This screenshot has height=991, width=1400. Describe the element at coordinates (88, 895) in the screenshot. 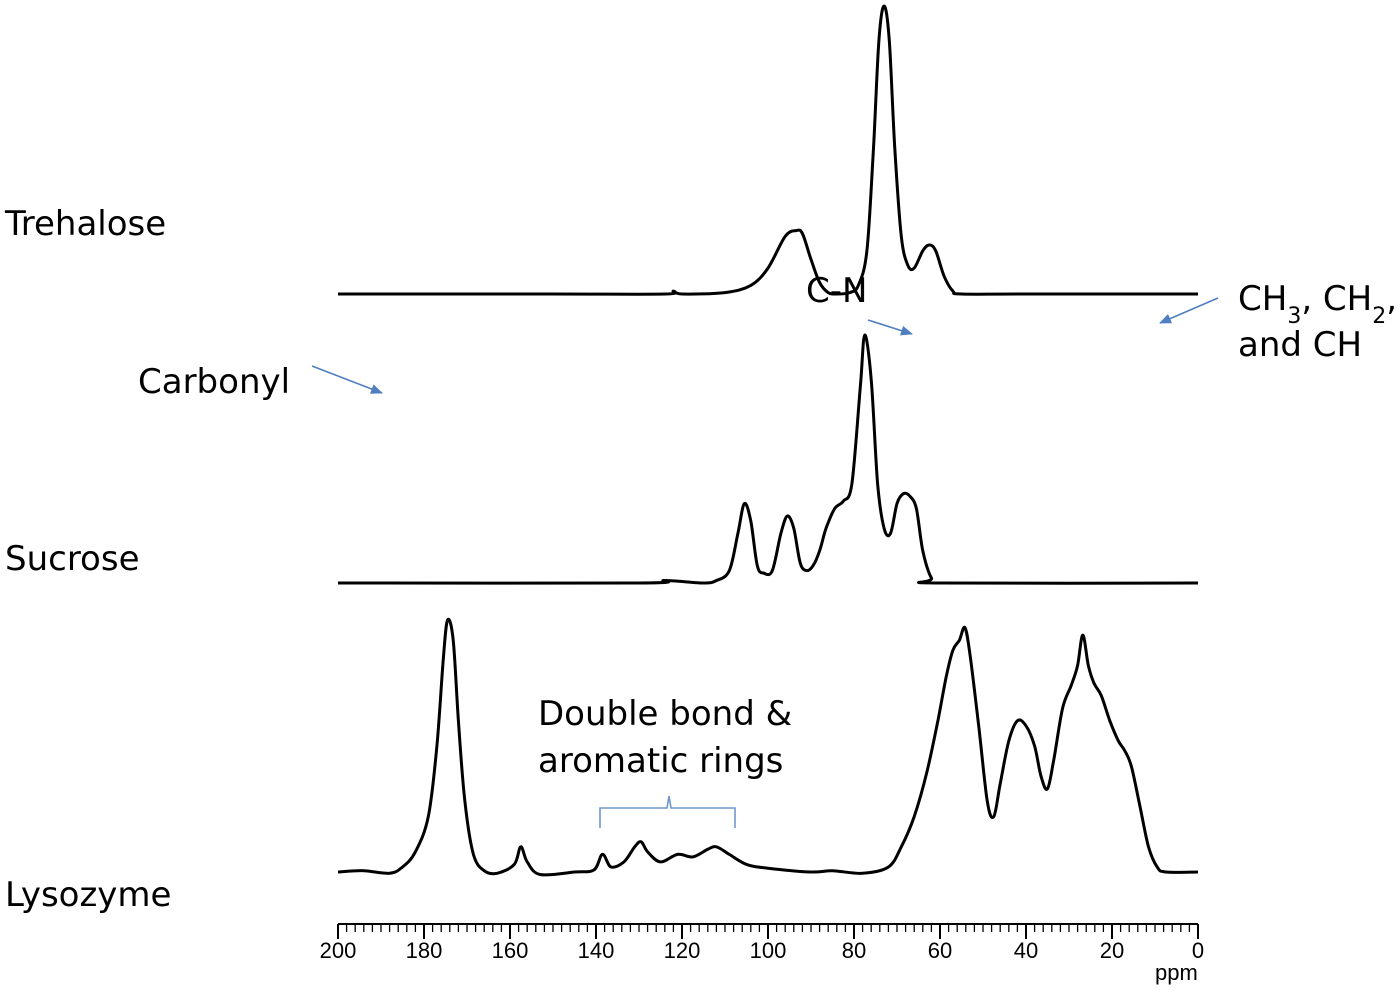

I see `series-label-lysozyme: Lysozyme` at that location.